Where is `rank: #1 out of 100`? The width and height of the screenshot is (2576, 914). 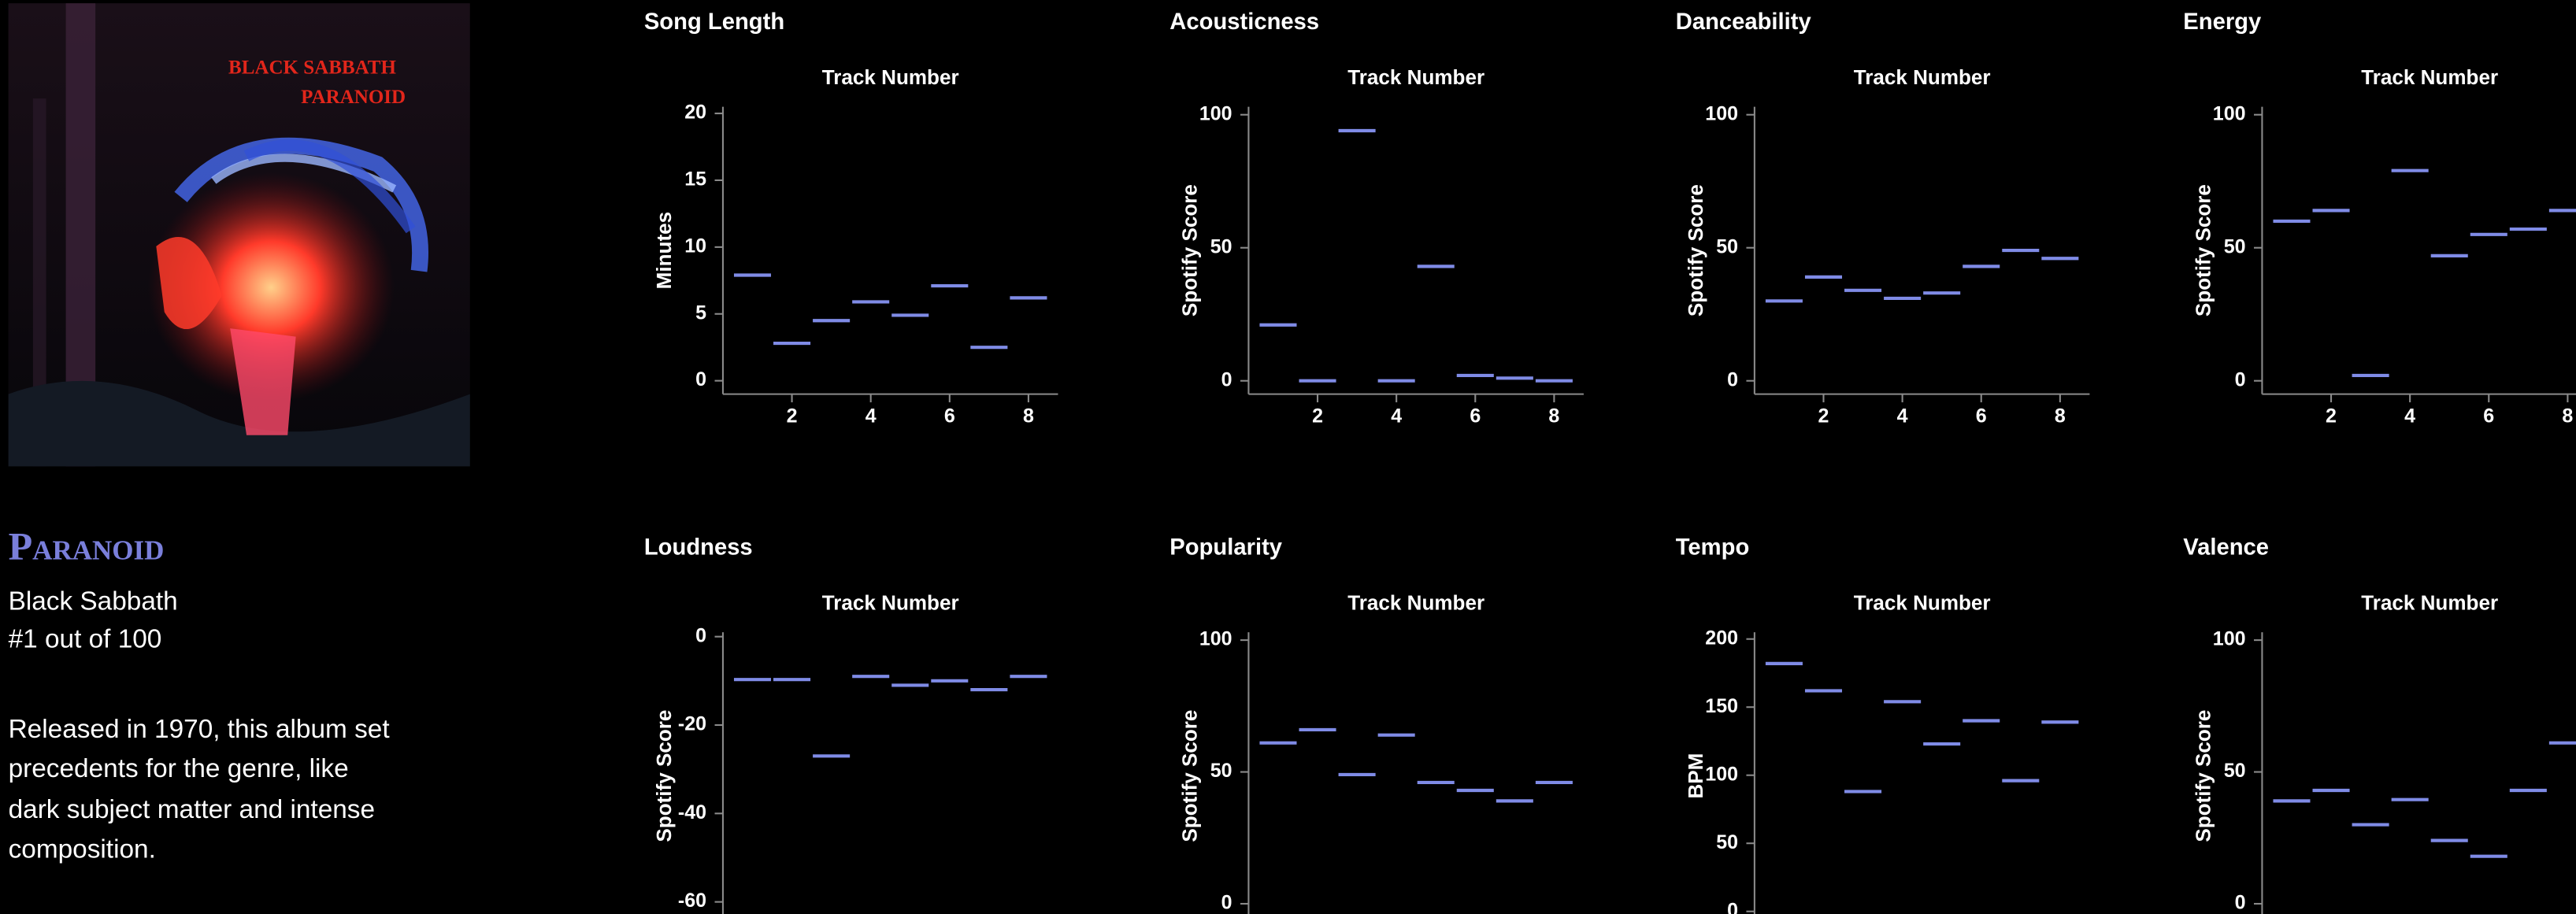 rank: #1 out of 100 is located at coordinates (85, 638).